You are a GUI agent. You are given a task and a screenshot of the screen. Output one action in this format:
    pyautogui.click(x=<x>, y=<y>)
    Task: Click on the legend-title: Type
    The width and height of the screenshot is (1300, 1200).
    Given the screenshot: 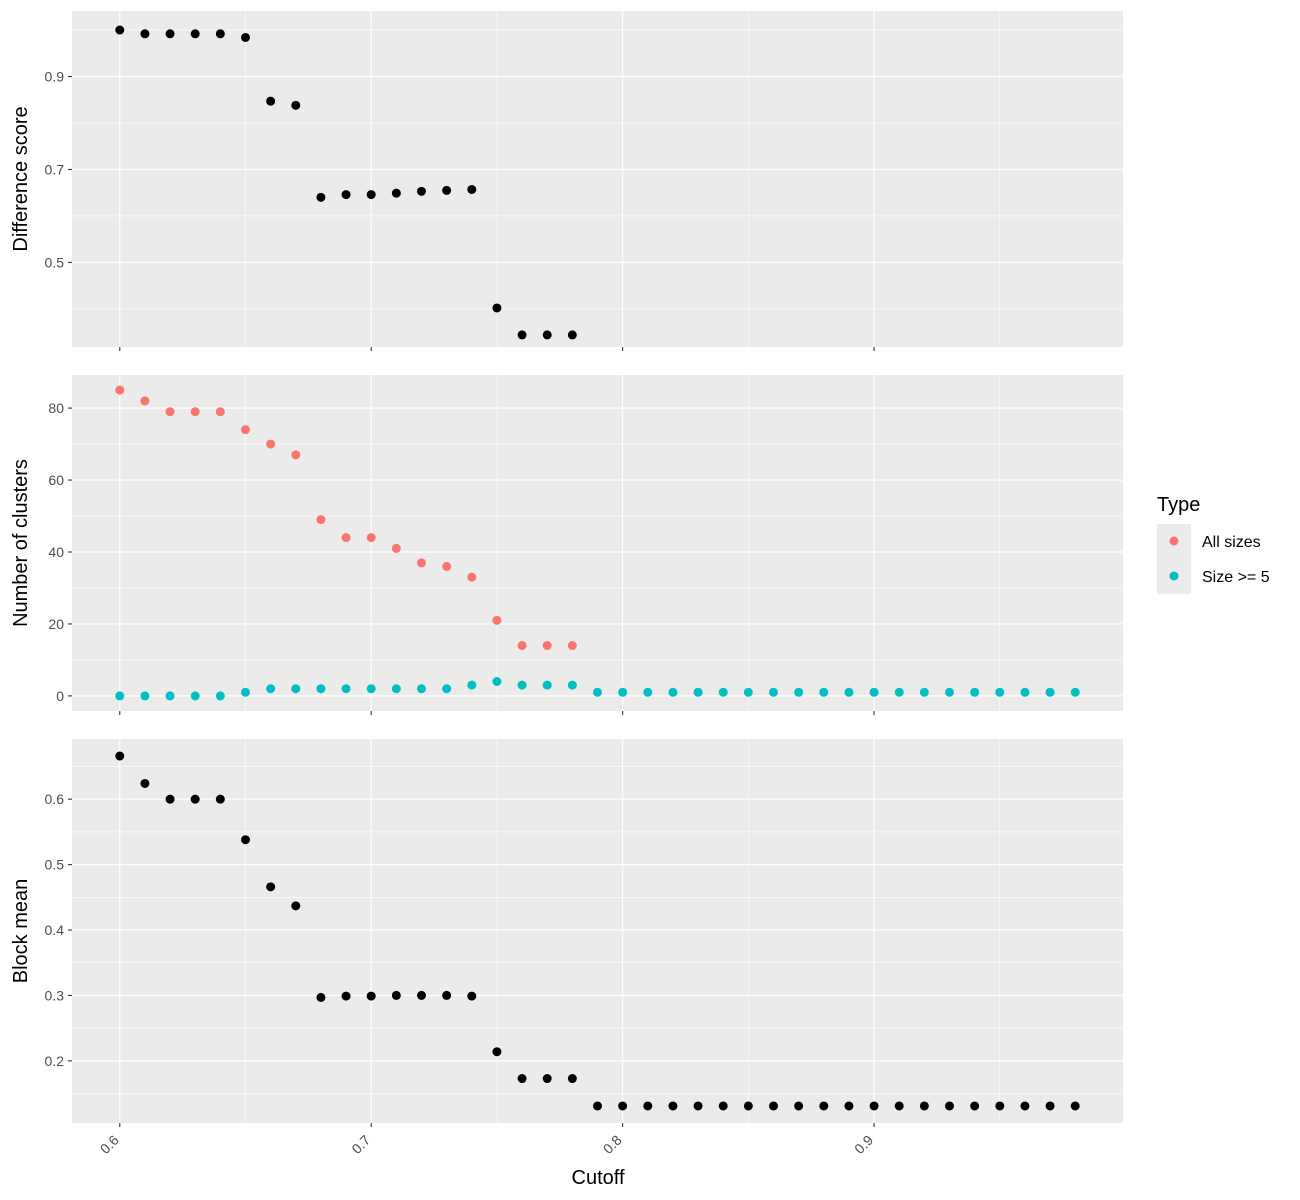 What is the action you would take?
    pyautogui.click(x=1178, y=505)
    